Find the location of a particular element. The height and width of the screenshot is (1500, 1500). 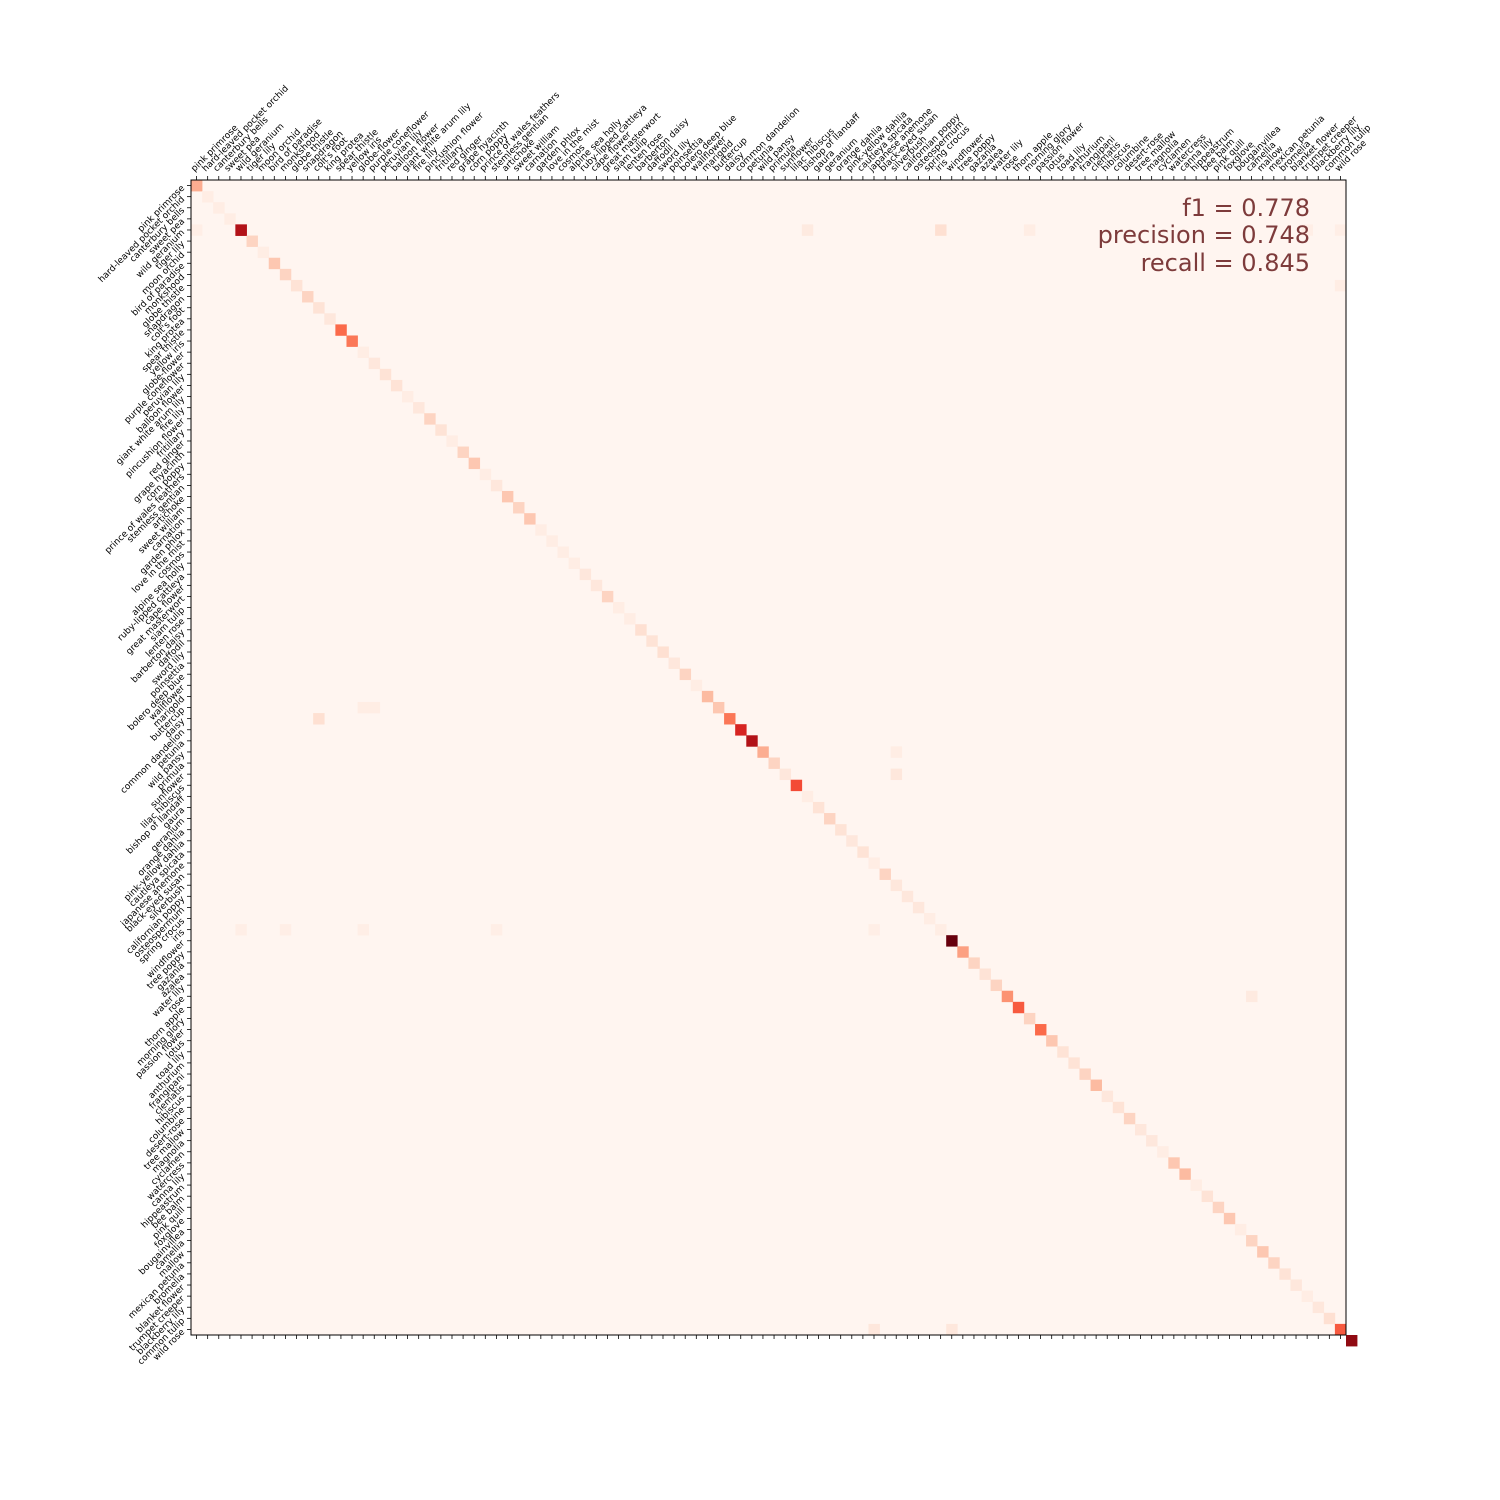

f1-score-annotation: f1 = 0.778 is located at coordinates (1246, 208).